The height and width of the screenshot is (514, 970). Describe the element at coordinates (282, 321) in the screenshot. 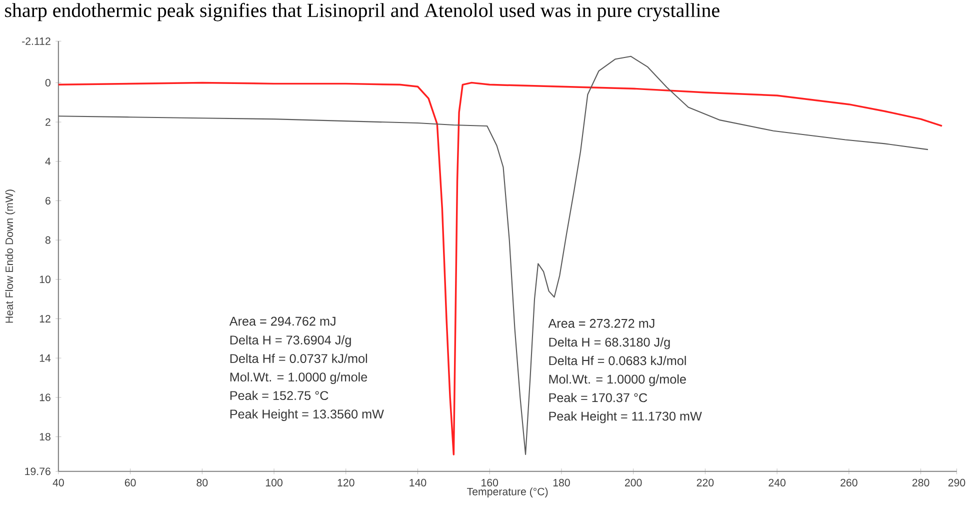

I see `annotation: Area = 294.762 mJ` at that location.